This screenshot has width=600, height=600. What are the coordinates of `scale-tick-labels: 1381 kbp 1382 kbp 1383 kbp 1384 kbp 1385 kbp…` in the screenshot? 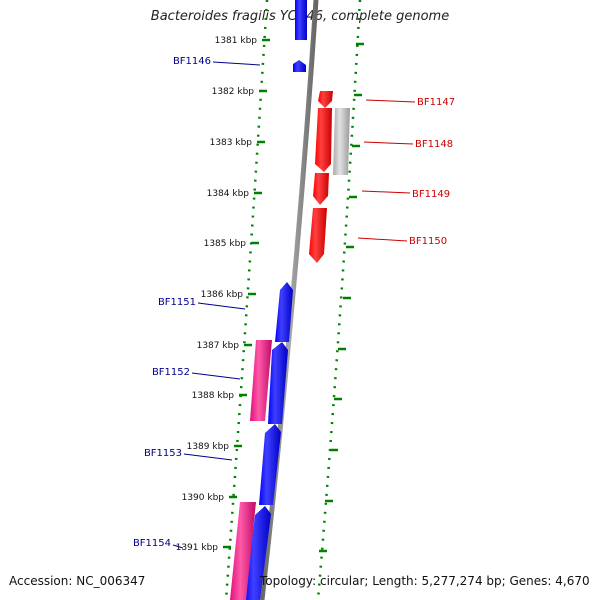 It's located at (217, 294).